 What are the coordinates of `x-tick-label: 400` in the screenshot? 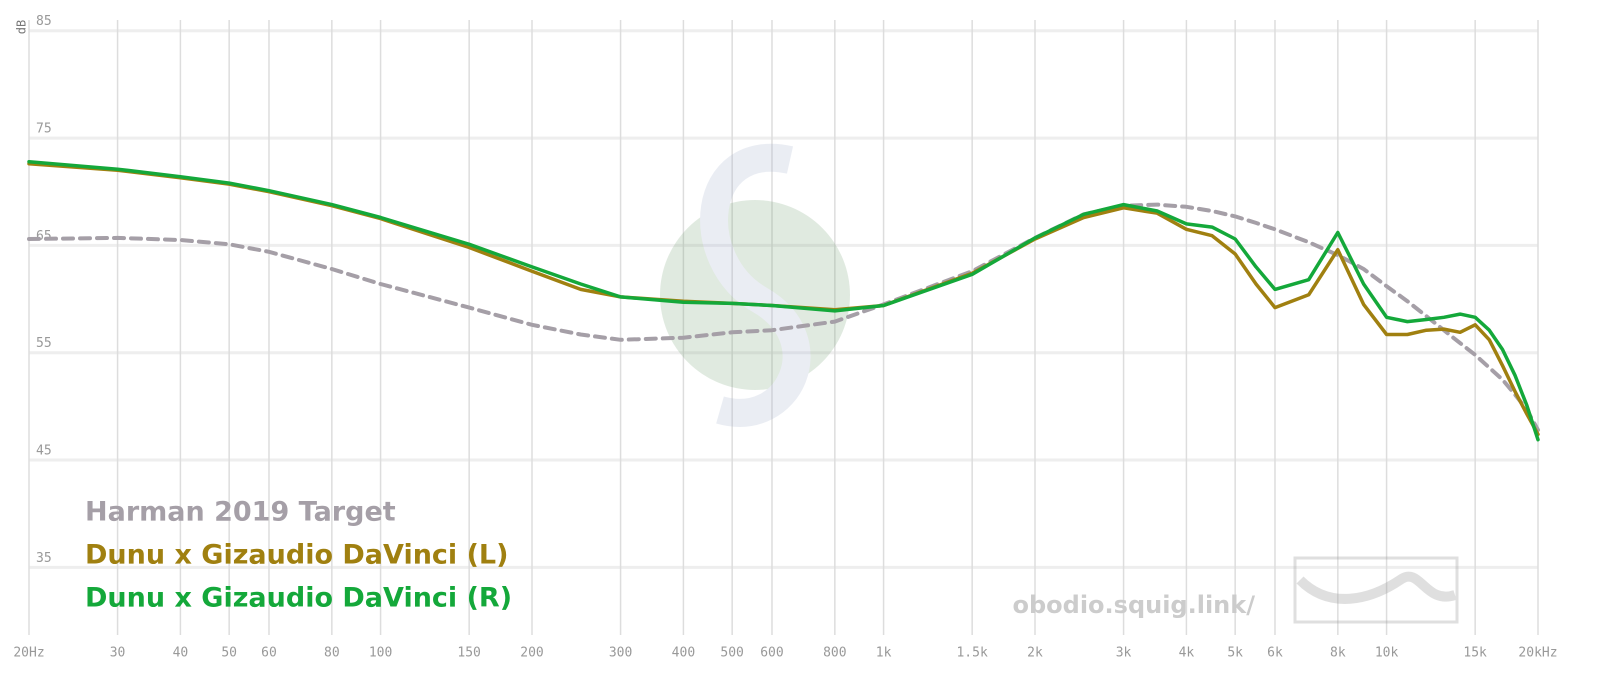 It's located at (683, 653).